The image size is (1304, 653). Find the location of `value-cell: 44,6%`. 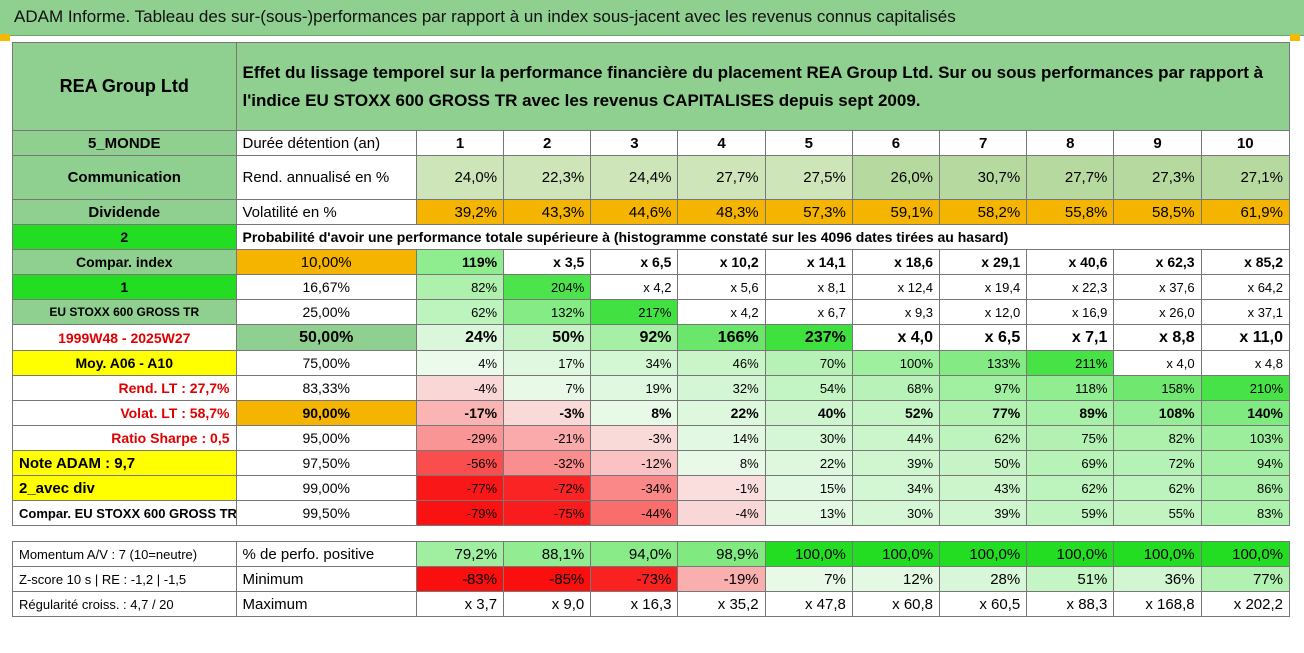

value-cell: 44,6% is located at coordinates (634, 212).